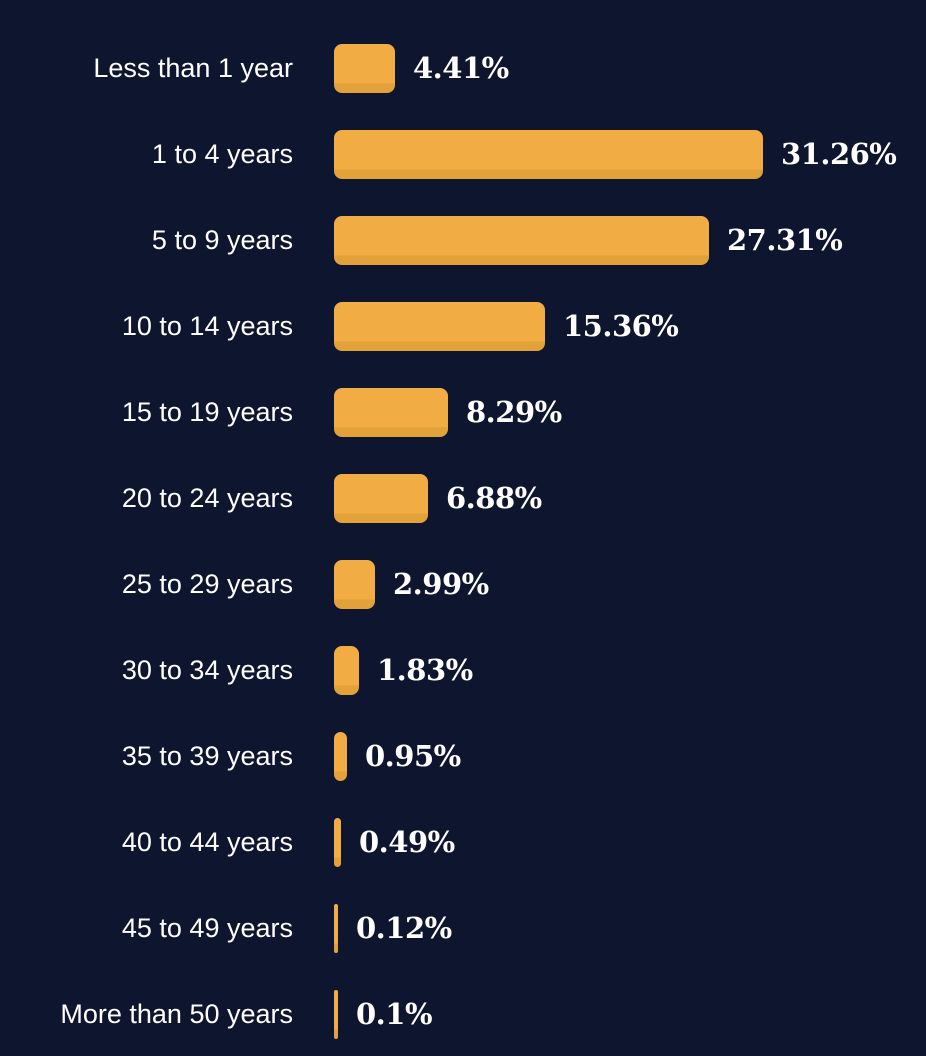  Describe the element at coordinates (207, 841) in the screenshot. I see `category-label: 40 to 44 years` at that location.